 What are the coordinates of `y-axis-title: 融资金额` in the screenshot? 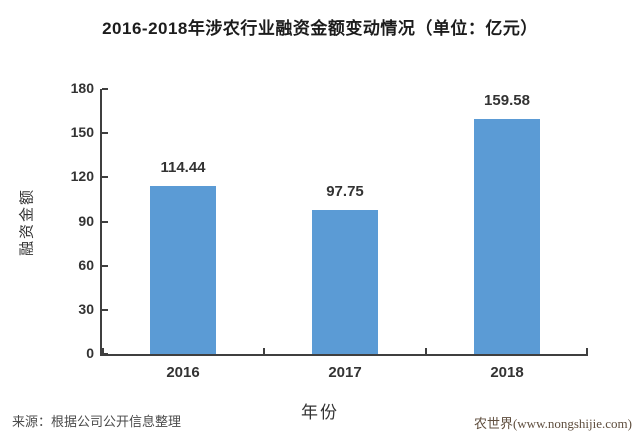 It's located at (27, 222).